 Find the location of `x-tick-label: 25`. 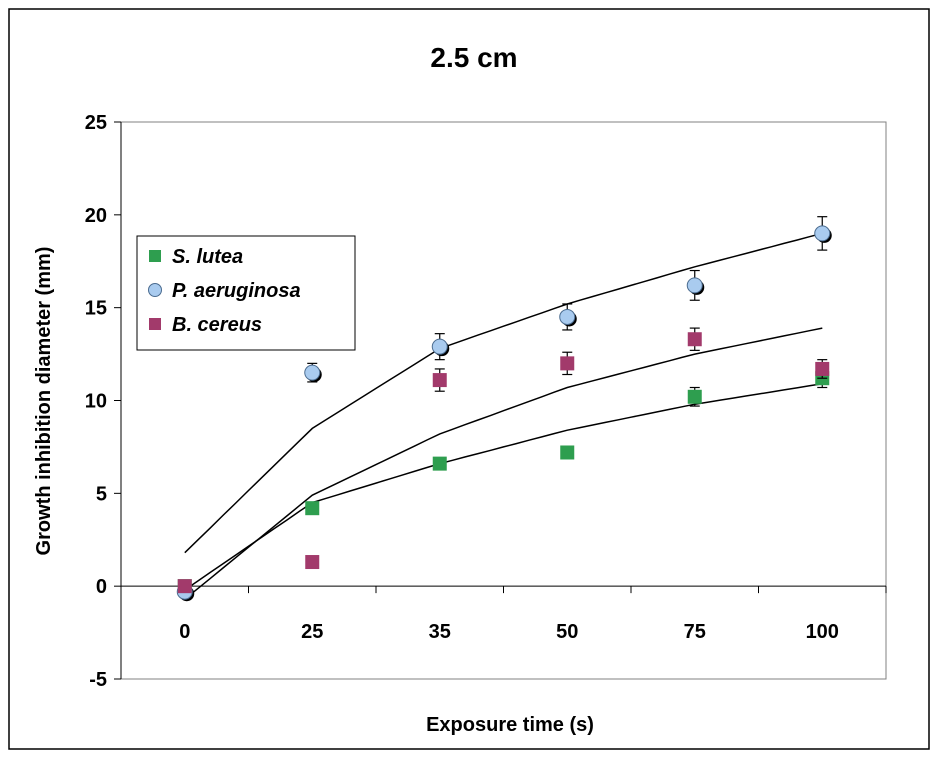

x-tick-label: 25 is located at coordinates (312, 632).